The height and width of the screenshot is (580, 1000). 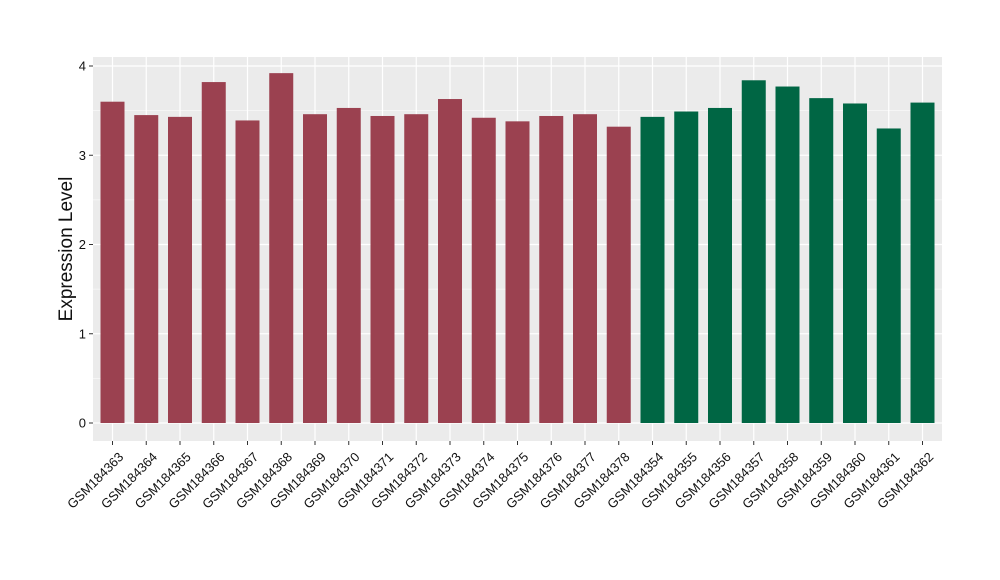 I want to click on bar-GSM184369, so click(x=315, y=268).